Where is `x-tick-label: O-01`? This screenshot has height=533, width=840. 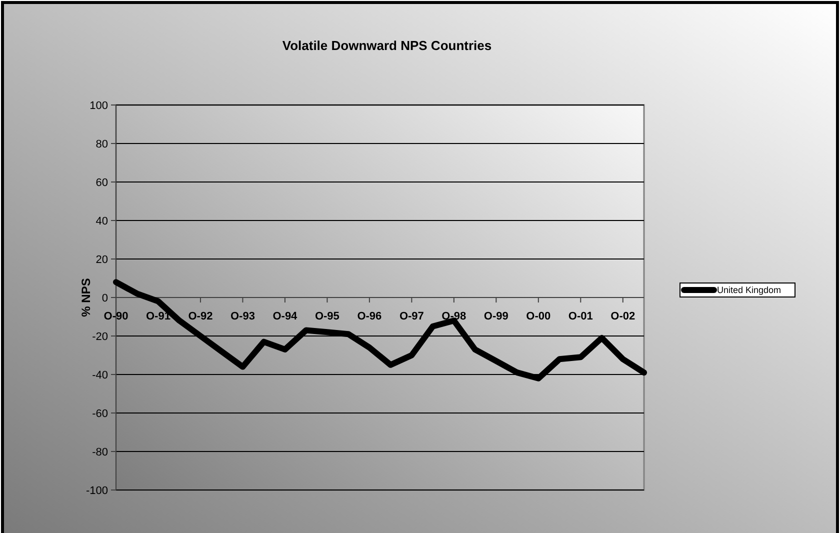 x-tick-label: O-01 is located at coordinates (580, 316).